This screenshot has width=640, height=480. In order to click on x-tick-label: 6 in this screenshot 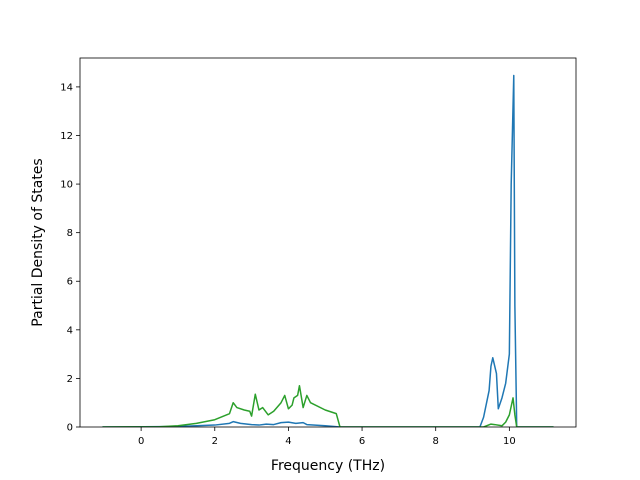, I will do `click(362, 441)`.